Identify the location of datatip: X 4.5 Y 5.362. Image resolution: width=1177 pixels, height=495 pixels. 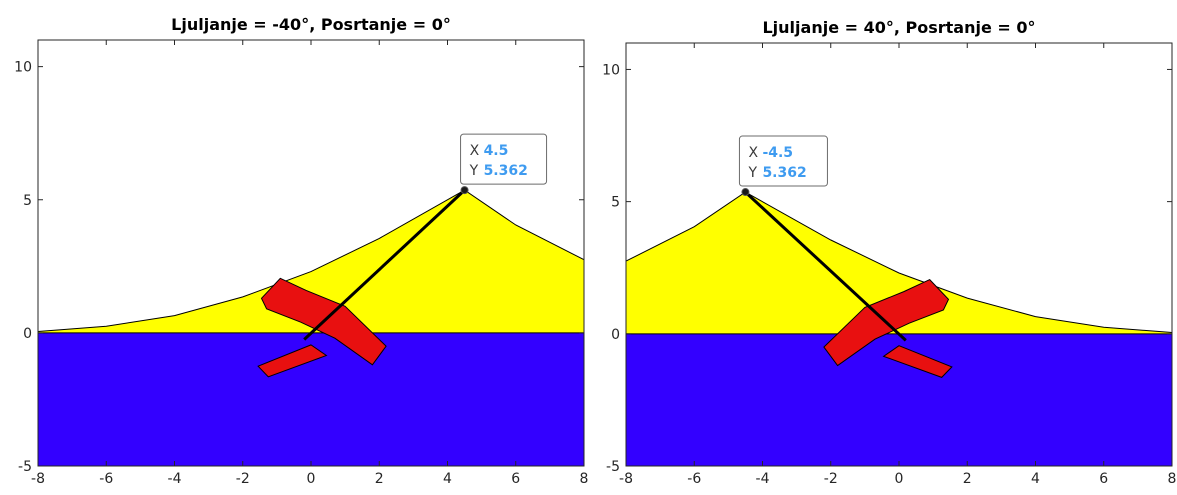
(504, 159).